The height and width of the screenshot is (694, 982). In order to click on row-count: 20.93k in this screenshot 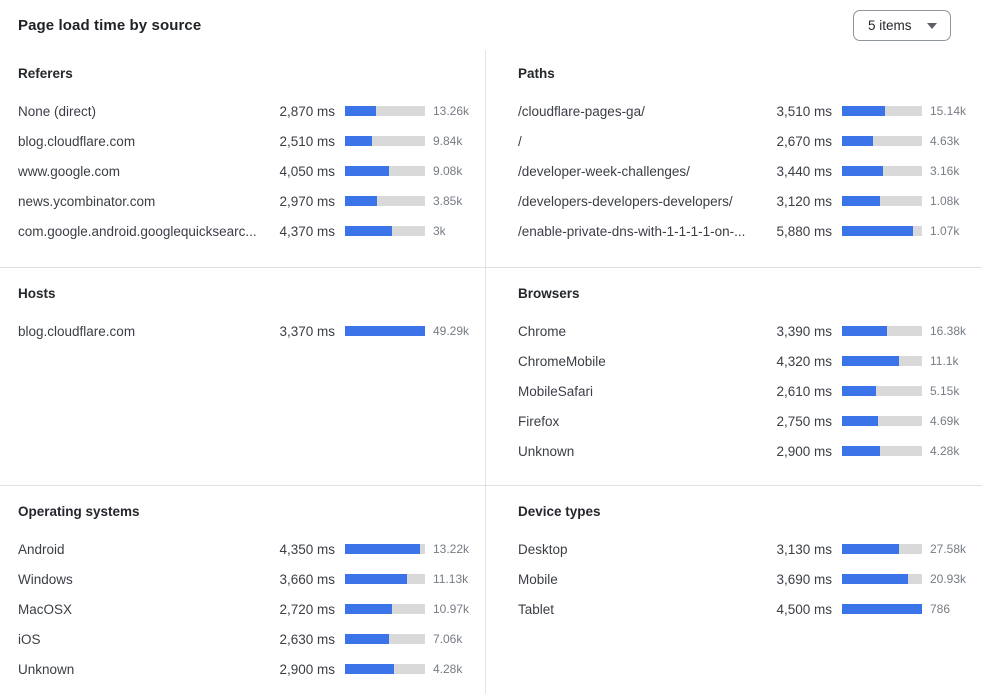, I will do `click(948, 579)`.